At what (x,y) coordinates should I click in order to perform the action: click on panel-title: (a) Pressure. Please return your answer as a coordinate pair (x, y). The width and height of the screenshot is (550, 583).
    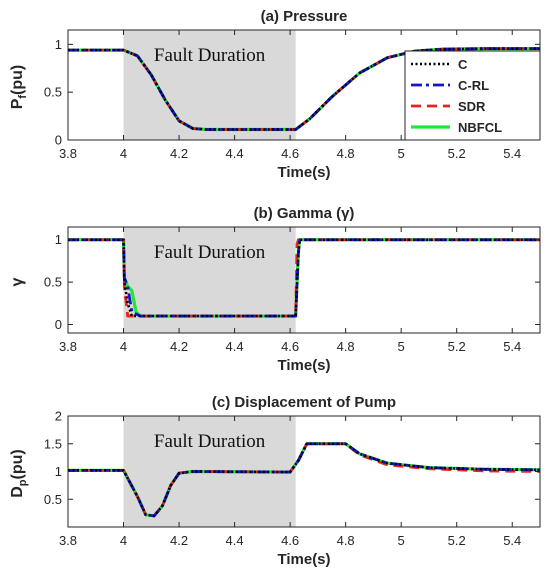
    Looking at the image, I should click on (304, 16).